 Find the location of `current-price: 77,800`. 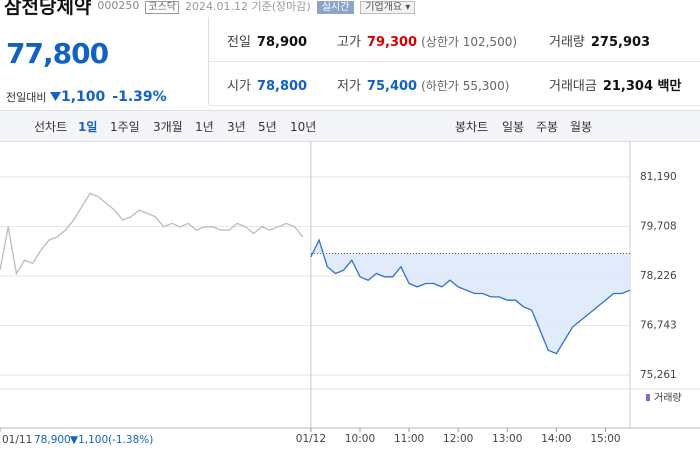

current-price: 77,800 is located at coordinates (57, 53).